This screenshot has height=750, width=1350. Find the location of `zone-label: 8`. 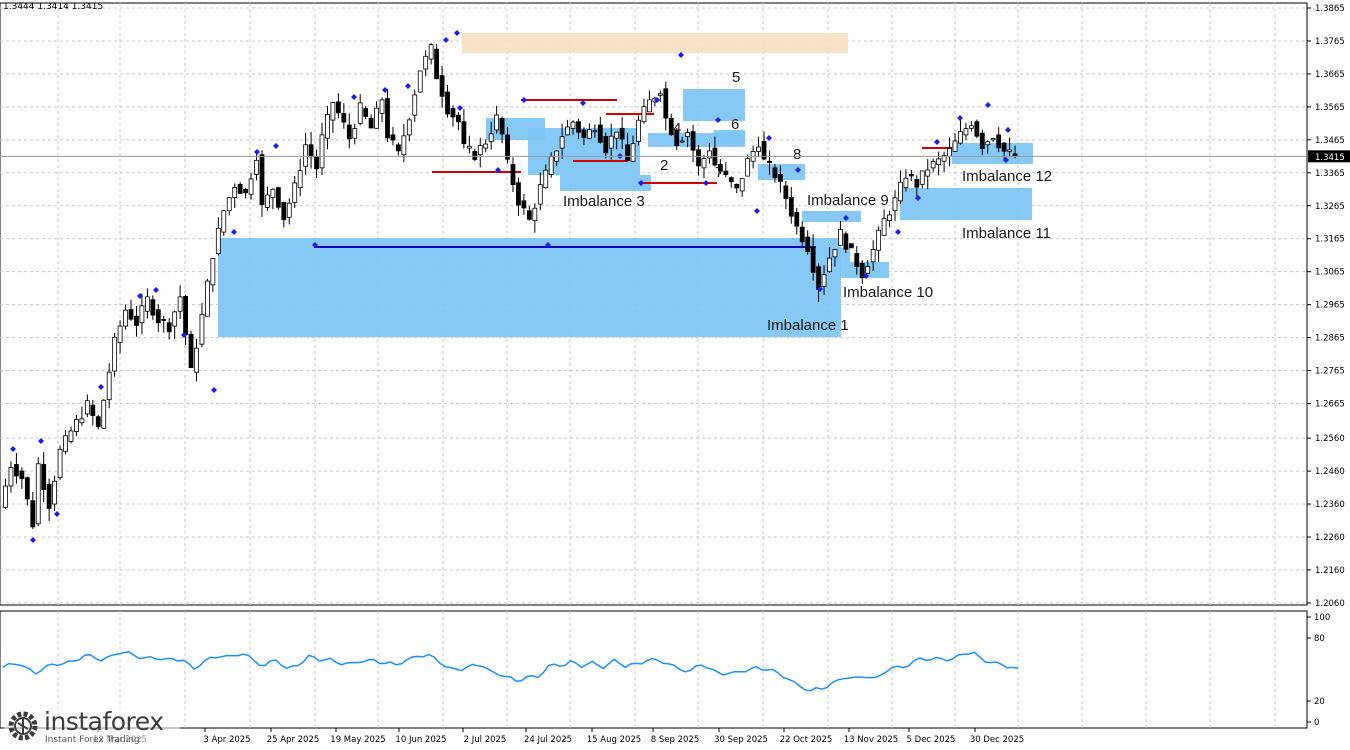

zone-label: 8 is located at coordinates (797, 154).